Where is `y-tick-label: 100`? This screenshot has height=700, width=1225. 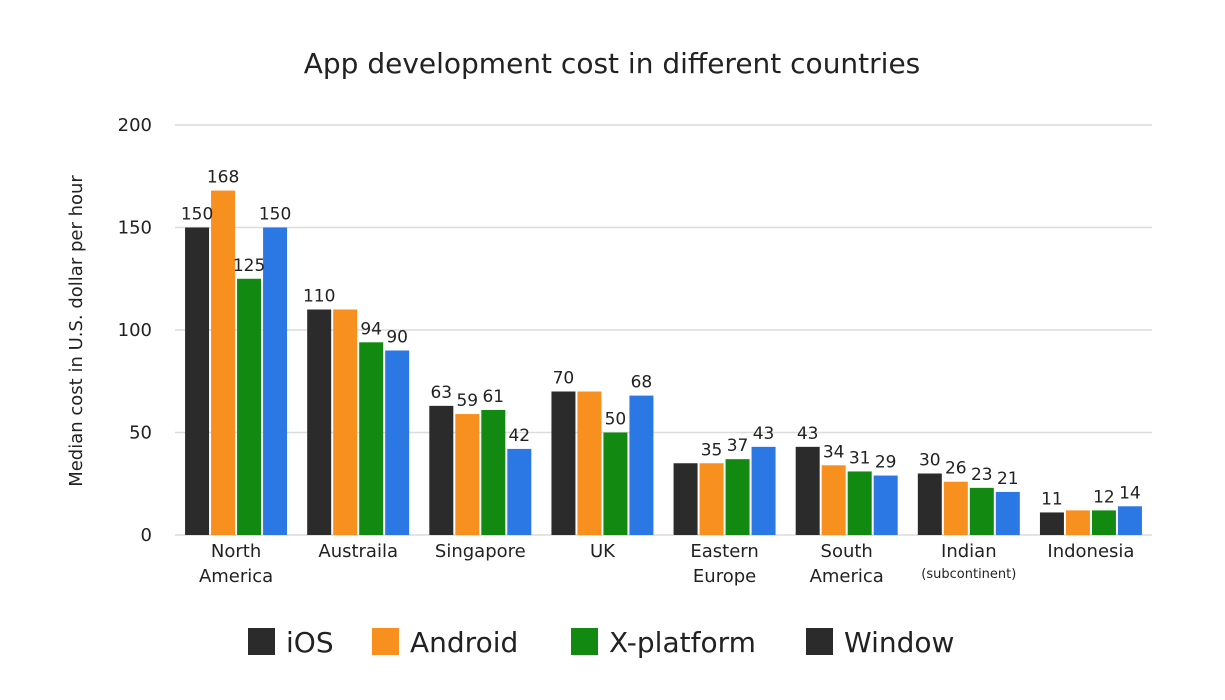
y-tick-label: 100 is located at coordinates (135, 330).